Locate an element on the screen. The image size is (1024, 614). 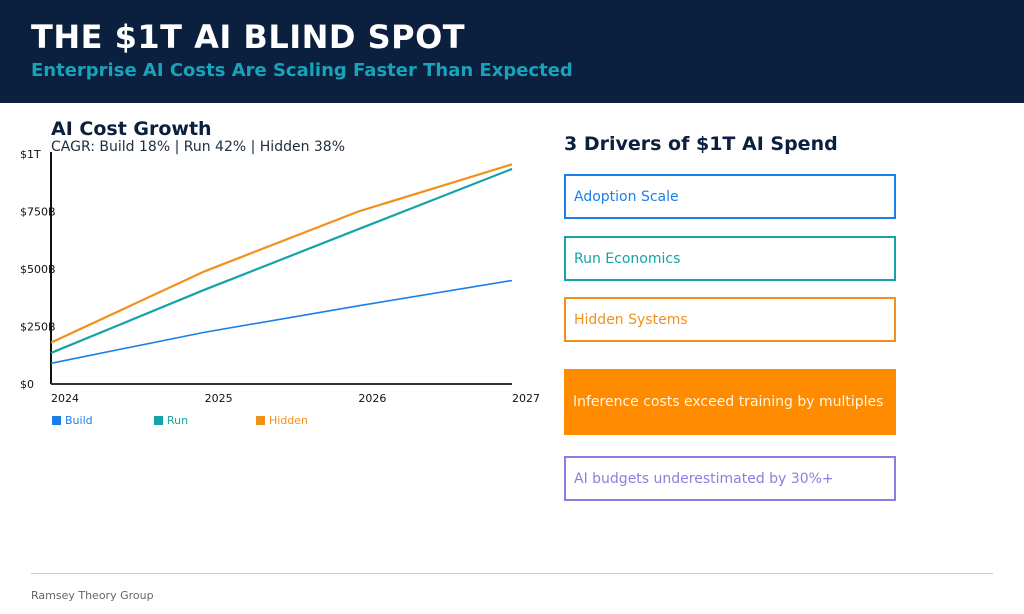
driver-label: Hidden Systems is located at coordinates (631, 319).